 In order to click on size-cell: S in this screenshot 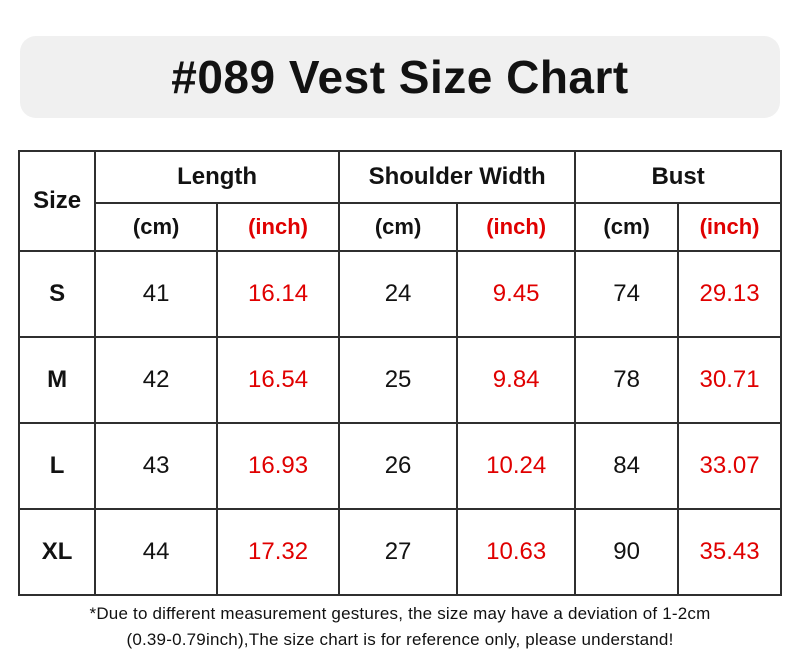, I will do `click(57, 294)`.